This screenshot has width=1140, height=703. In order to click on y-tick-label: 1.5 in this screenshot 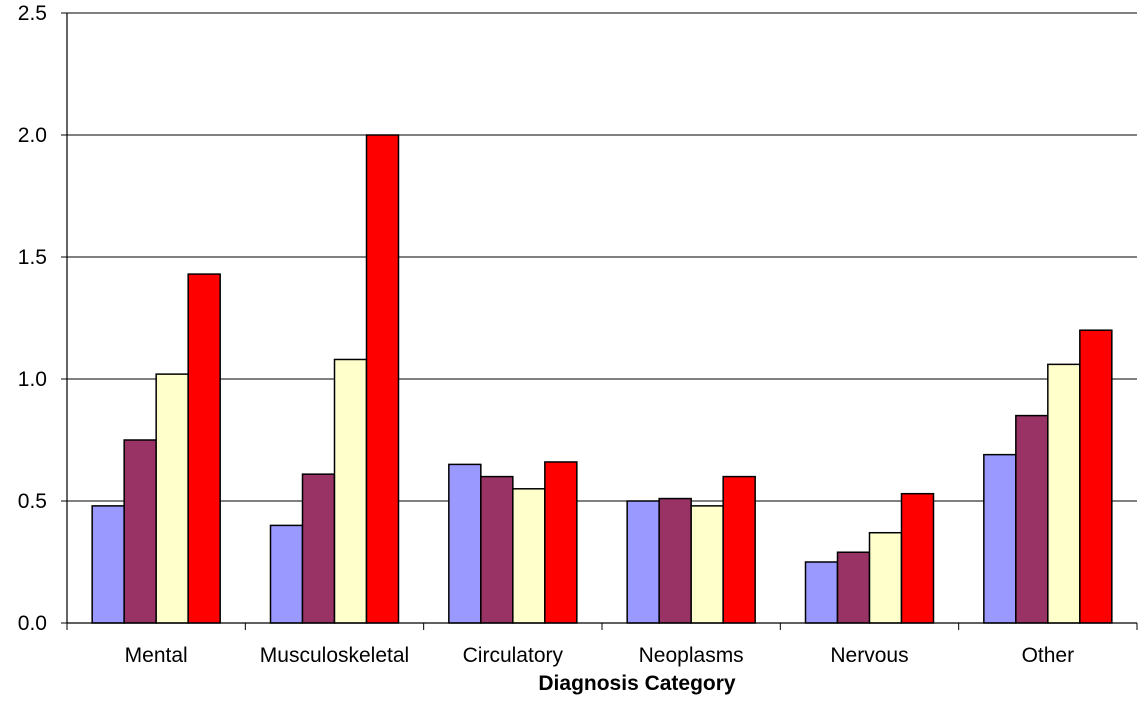, I will do `click(32, 257)`.